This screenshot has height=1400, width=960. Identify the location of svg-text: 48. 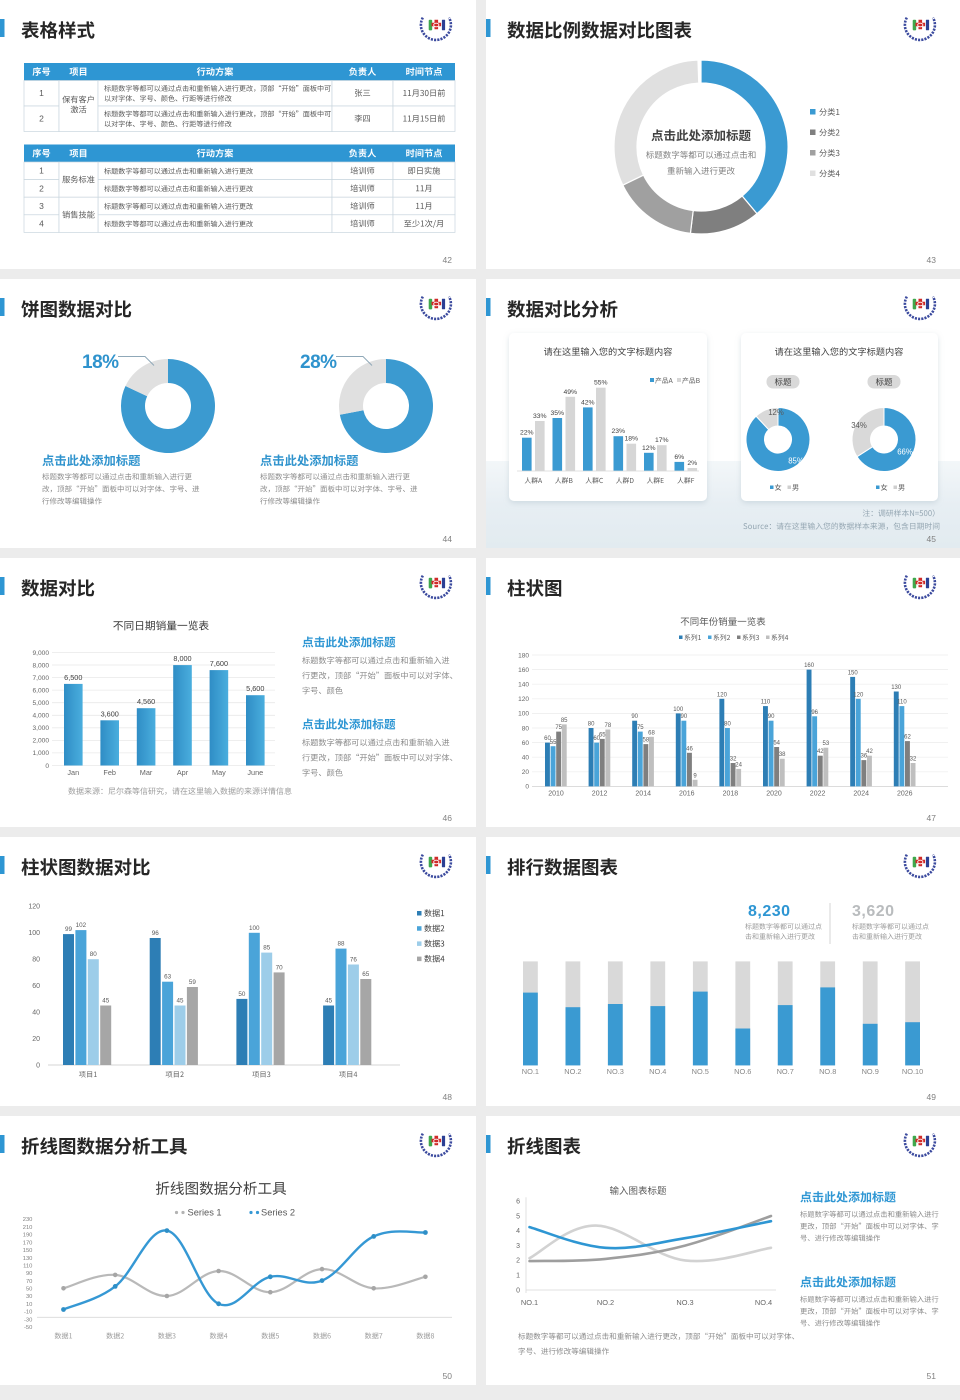
(448, 1097).